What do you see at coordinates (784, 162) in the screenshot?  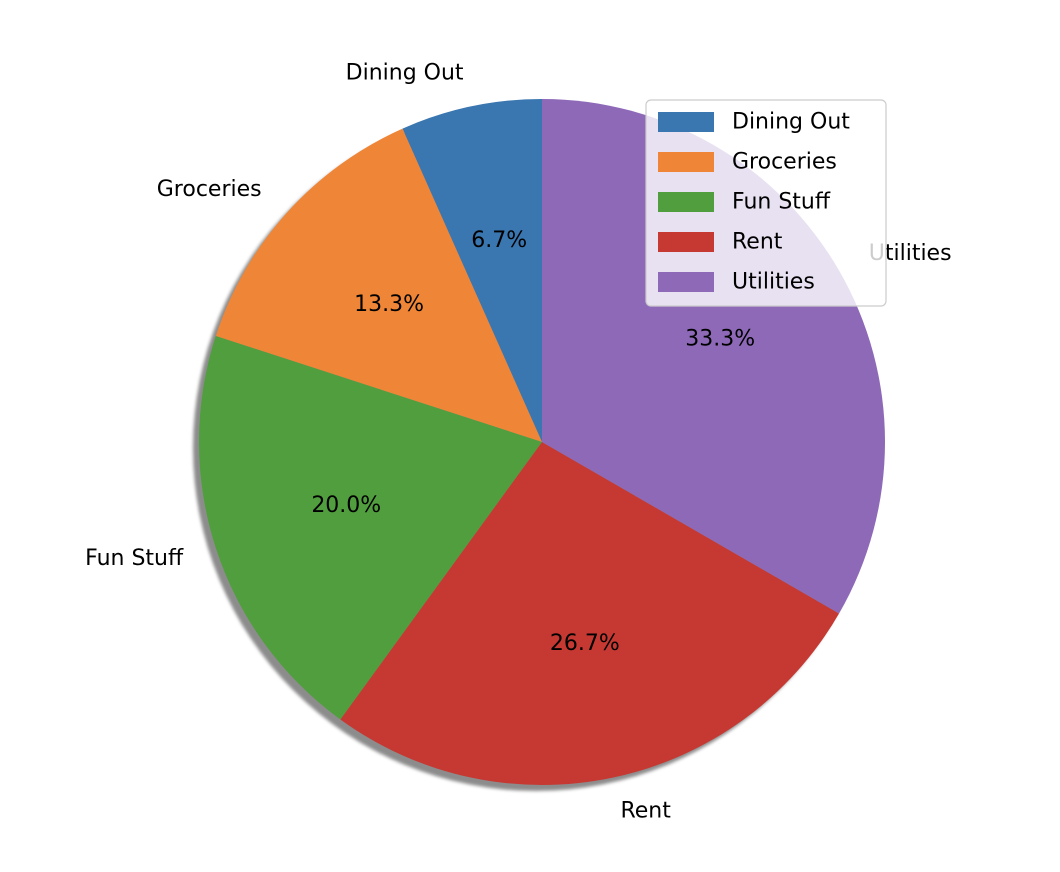 I see `legend-label-groceries: Groceries` at bounding box center [784, 162].